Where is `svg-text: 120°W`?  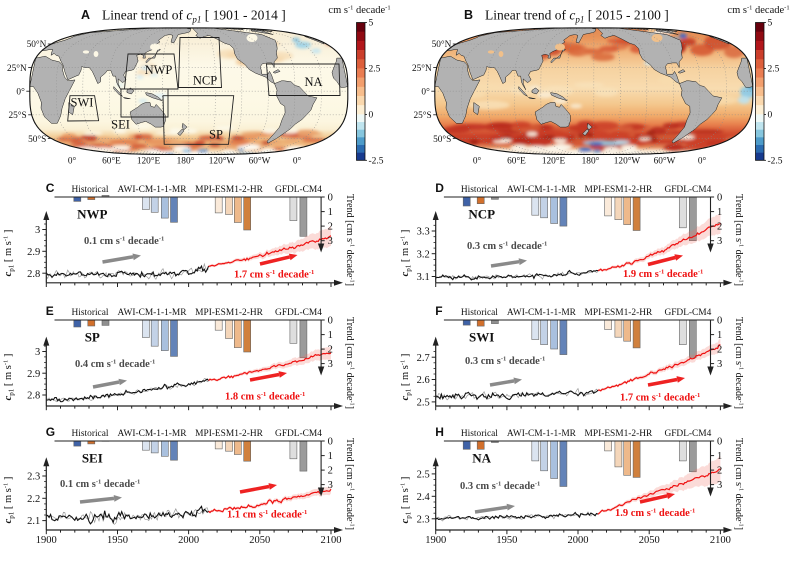 svg-text: 120°W is located at coordinates (627, 160).